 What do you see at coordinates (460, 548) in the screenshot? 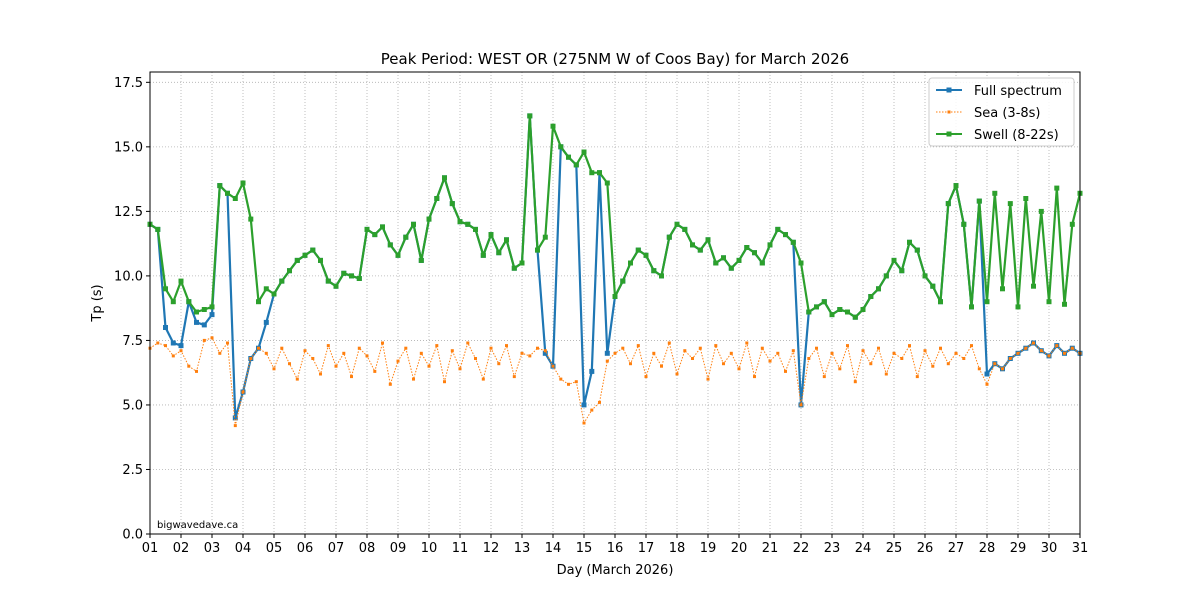
I see `x-tick-label: 11` at bounding box center [460, 548].